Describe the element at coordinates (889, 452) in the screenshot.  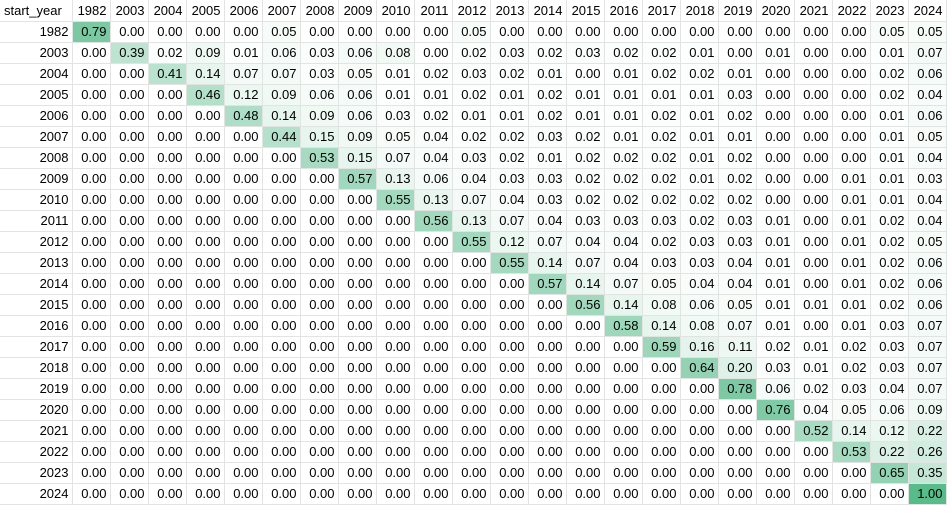
I see `value-cell: 0.22` at that location.